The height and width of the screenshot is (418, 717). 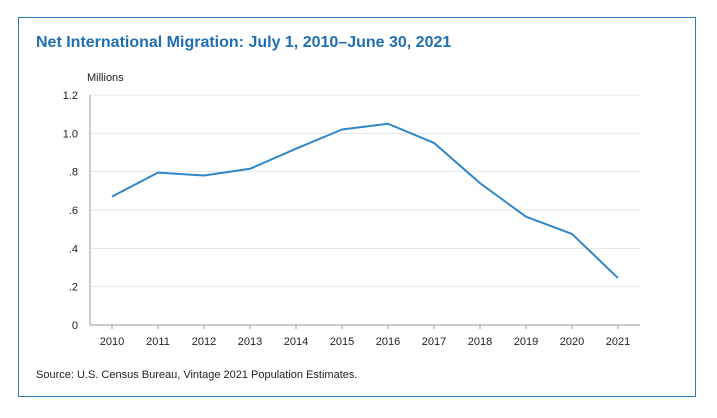 I want to click on x-tick-label: 2012, so click(x=204, y=342).